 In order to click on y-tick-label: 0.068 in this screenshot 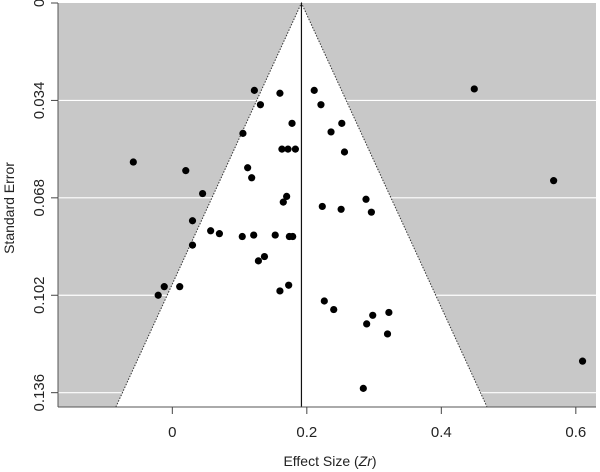, I will do `click(39, 198)`.